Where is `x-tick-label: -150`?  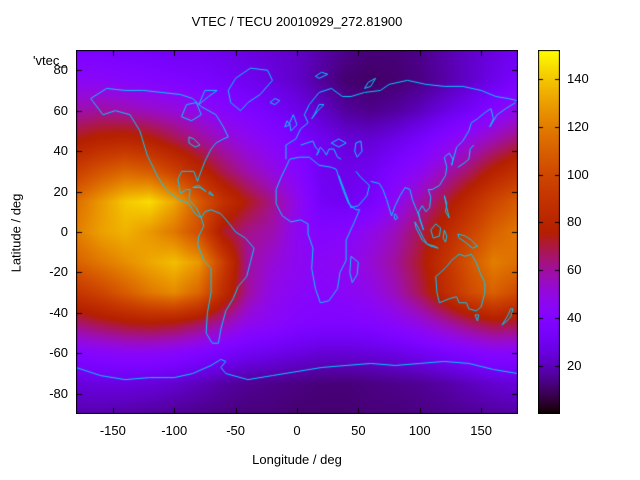
x-tick-label: -150 is located at coordinates (112, 430).